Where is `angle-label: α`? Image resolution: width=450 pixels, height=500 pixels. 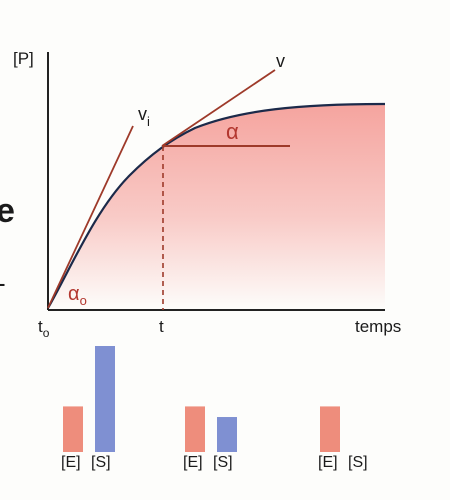 angle-label: α is located at coordinates (232, 131).